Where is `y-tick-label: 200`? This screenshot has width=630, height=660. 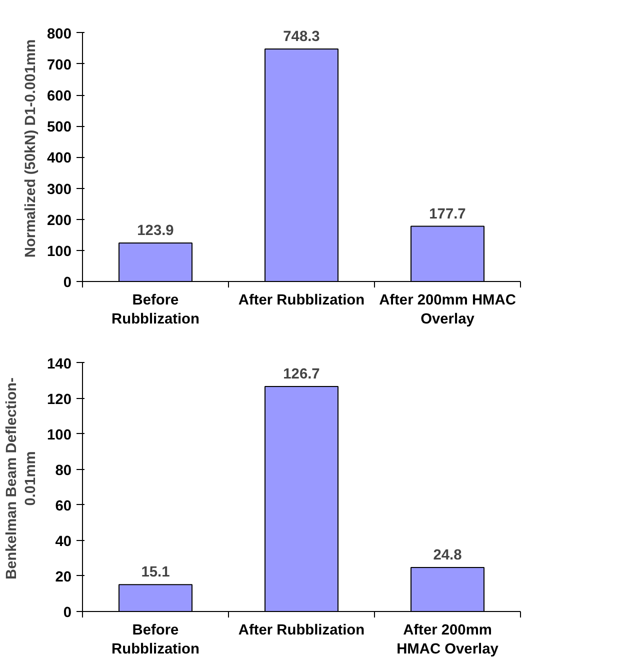
y-tick-label: 200 is located at coordinates (59, 220).